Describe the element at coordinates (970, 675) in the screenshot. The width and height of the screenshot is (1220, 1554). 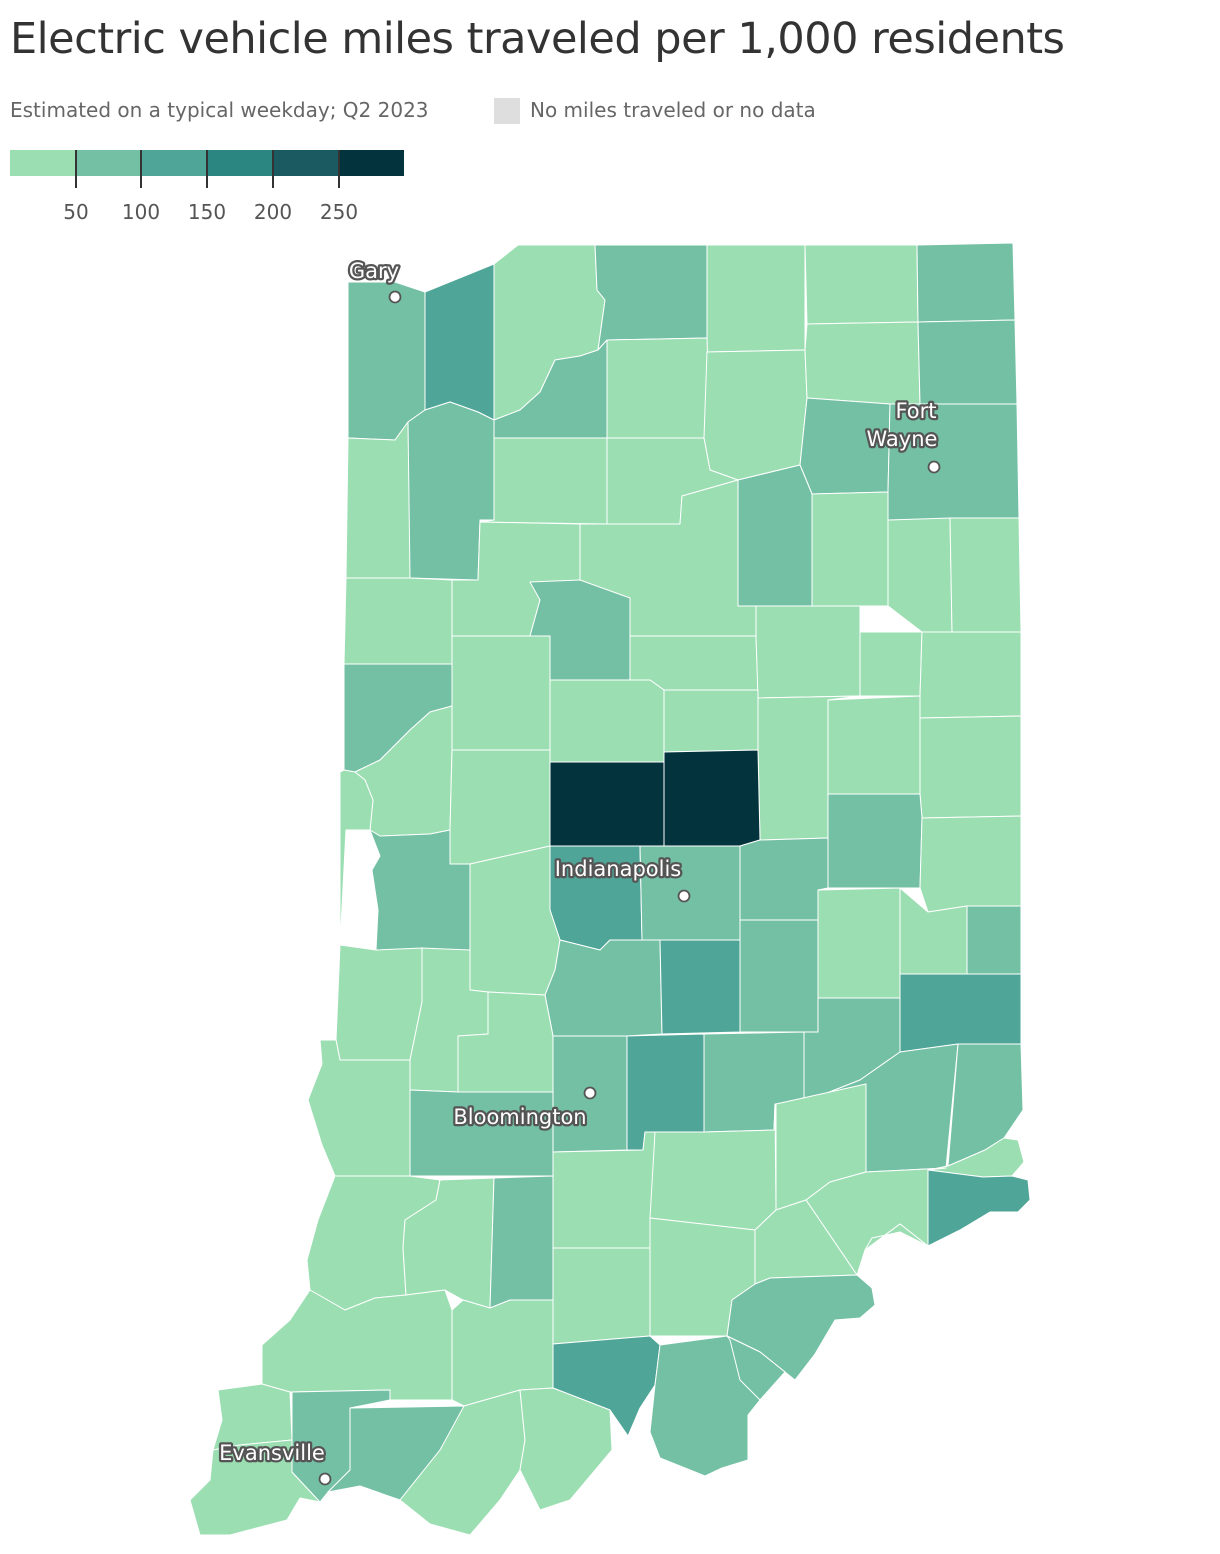
I see `county-jay` at that location.